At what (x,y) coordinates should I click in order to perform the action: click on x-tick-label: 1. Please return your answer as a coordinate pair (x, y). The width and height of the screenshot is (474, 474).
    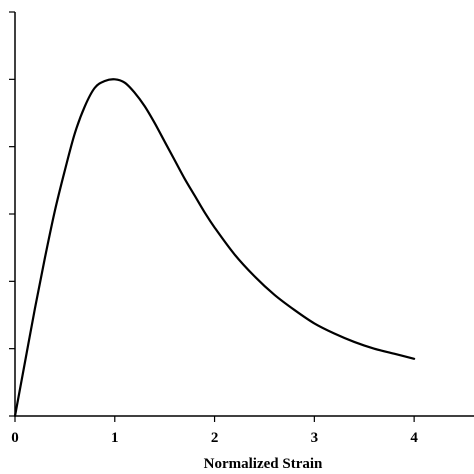
    Looking at the image, I should click on (115, 438).